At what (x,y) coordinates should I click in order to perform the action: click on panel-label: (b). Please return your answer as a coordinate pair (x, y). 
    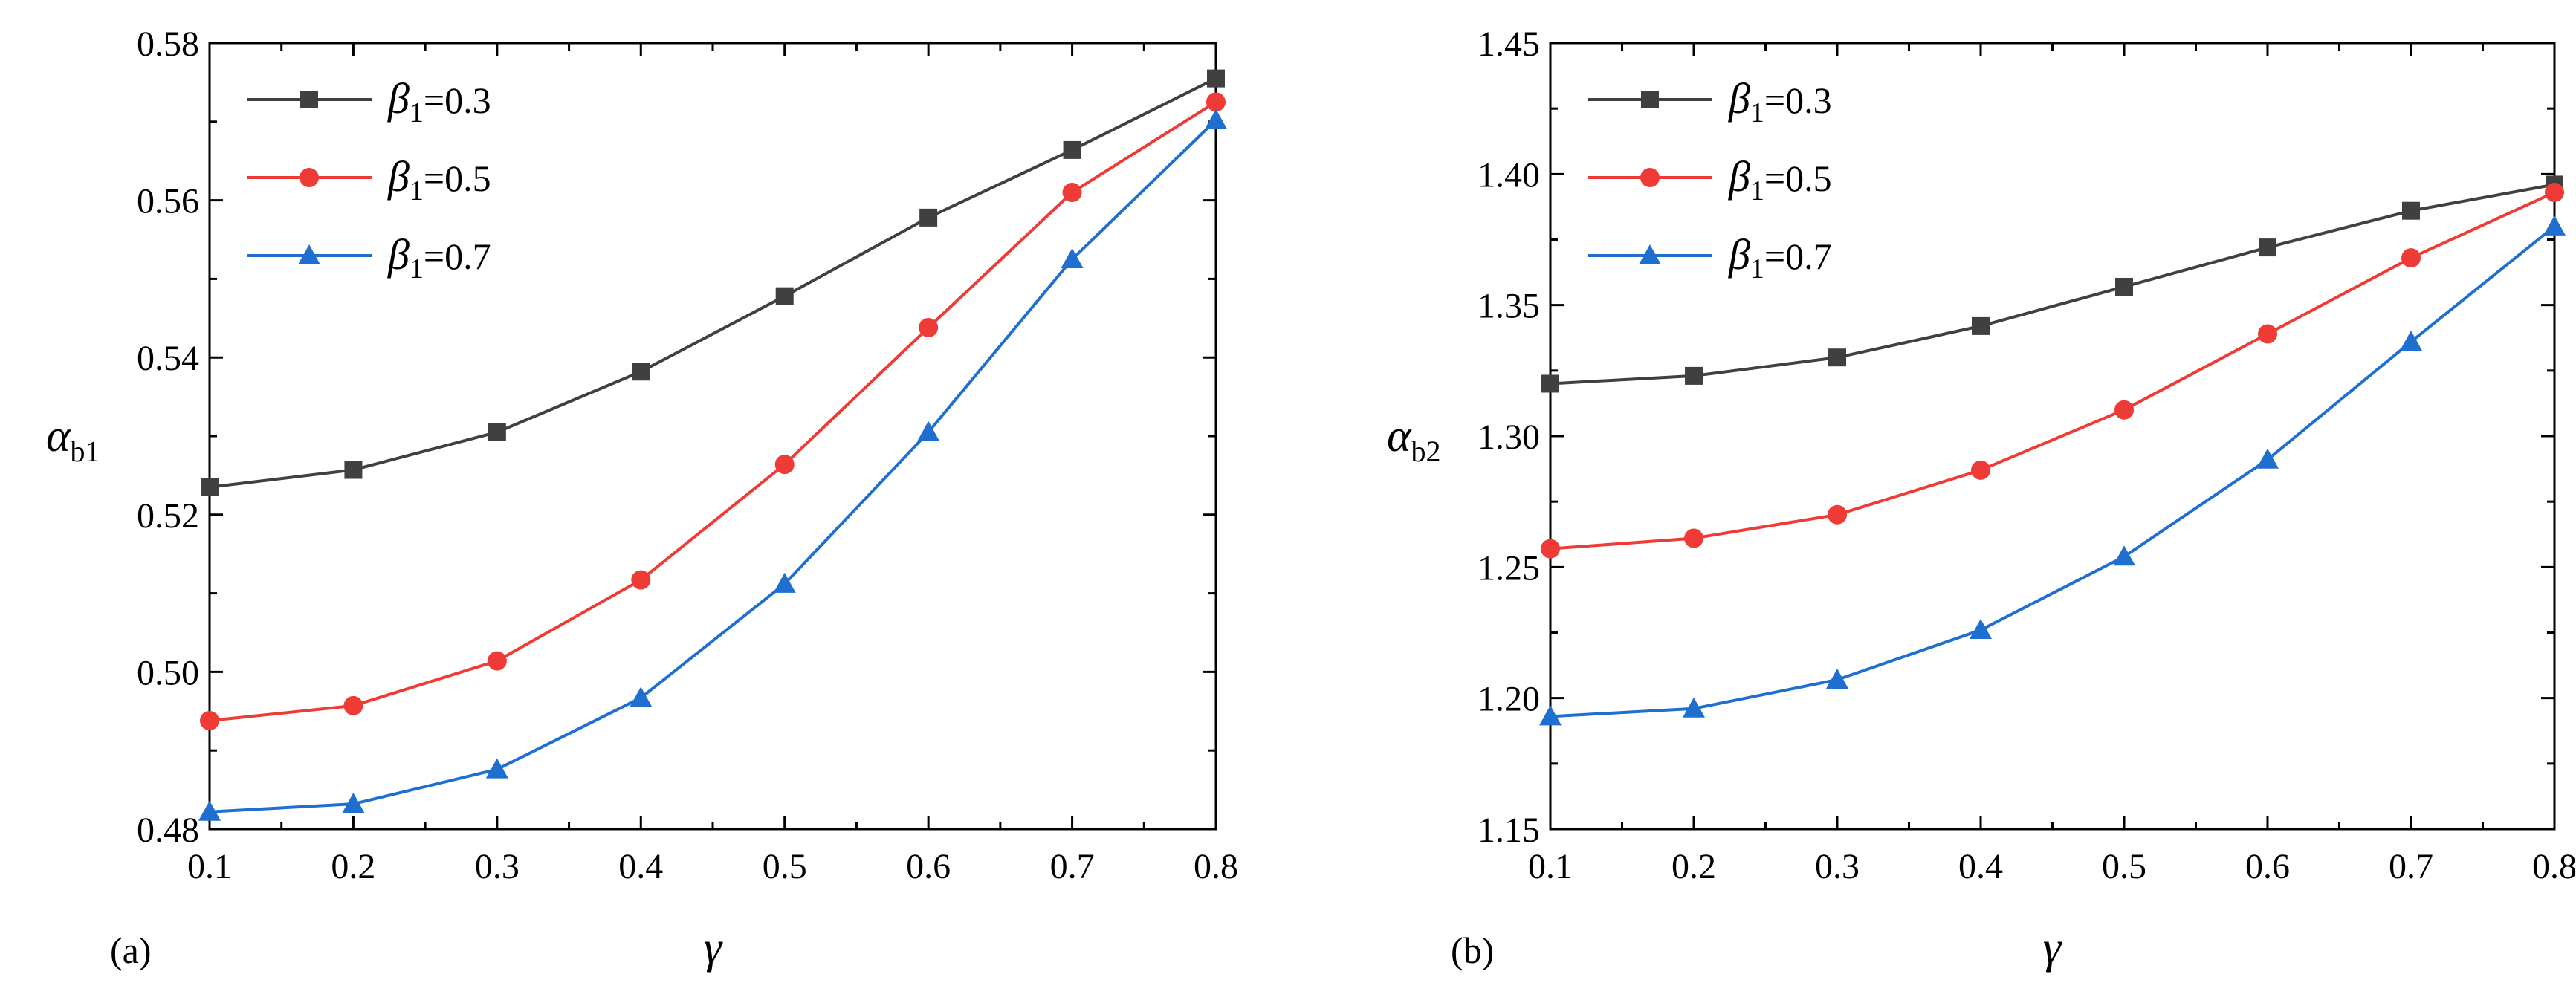
    Looking at the image, I should click on (1472, 950).